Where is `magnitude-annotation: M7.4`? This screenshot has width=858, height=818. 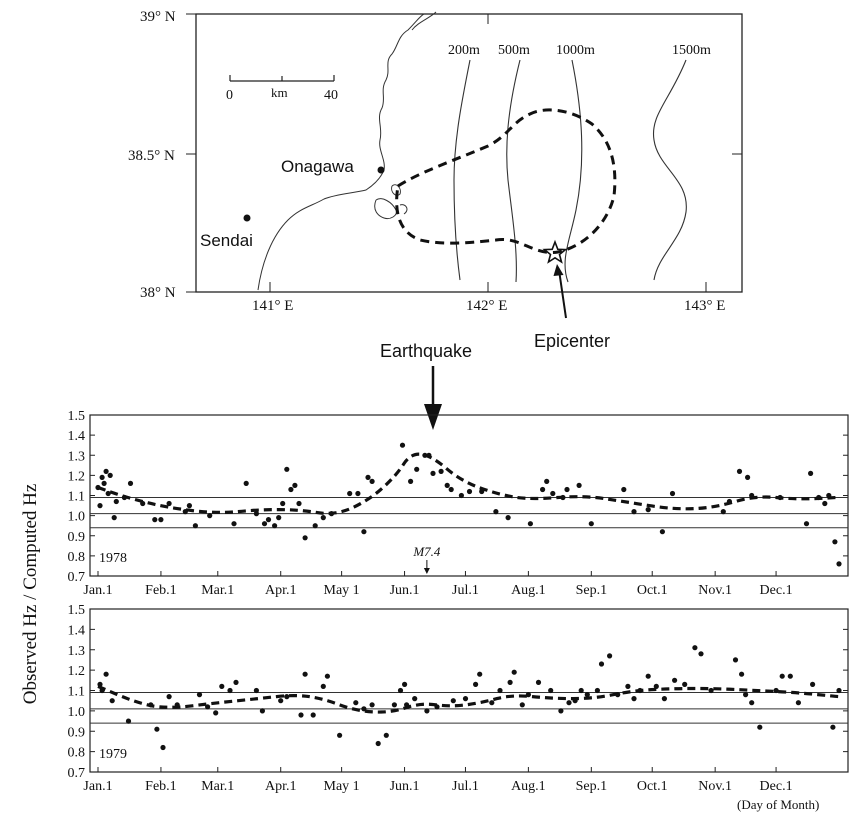 magnitude-annotation: M7.4 is located at coordinates (426, 551).